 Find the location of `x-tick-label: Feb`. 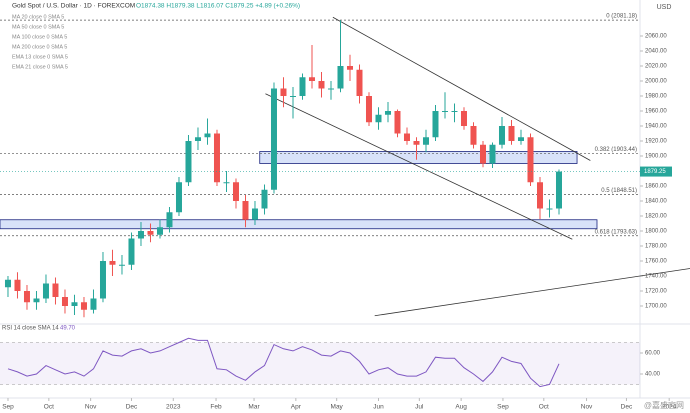

x-tick-label: Feb is located at coordinates (216, 407).